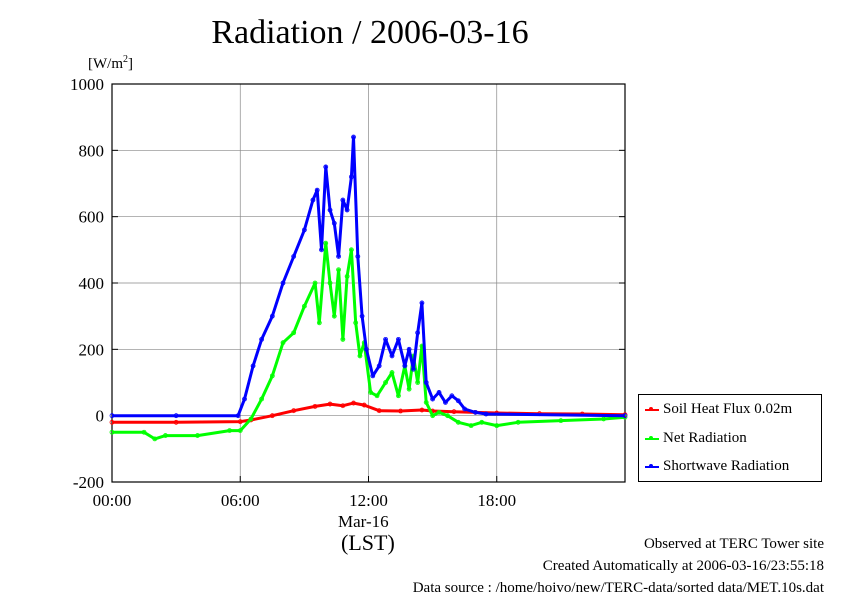 The height and width of the screenshot is (597, 842). Describe the element at coordinates (92, 349) in the screenshot. I see `y-tick-label: 200` at that location.